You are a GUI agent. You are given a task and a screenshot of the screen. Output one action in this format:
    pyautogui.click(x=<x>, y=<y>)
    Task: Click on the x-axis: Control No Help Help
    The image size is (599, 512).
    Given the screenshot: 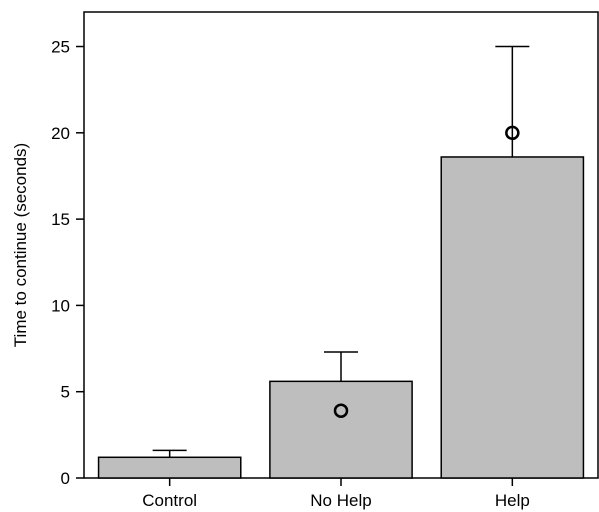 What is the action you would take?
    pyautogui.click(x=336, y=494)
    